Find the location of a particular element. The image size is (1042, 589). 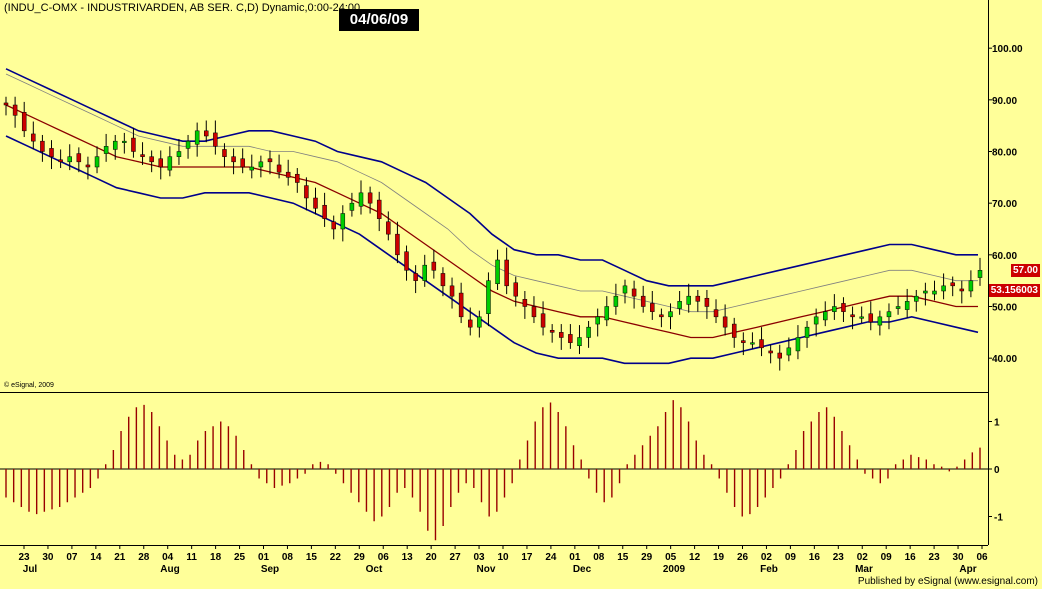

month-label: Aug is located at coordinates (169, 569).